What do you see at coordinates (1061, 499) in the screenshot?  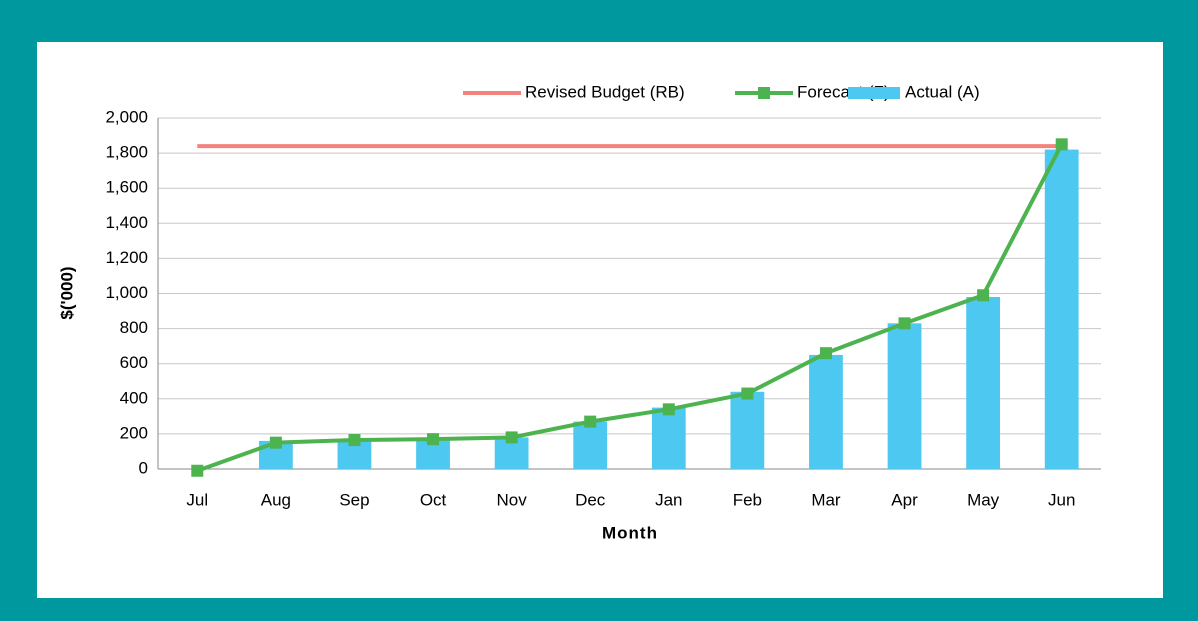 I see `x-tick-label: Jun` at bounding box center [1061, 499].